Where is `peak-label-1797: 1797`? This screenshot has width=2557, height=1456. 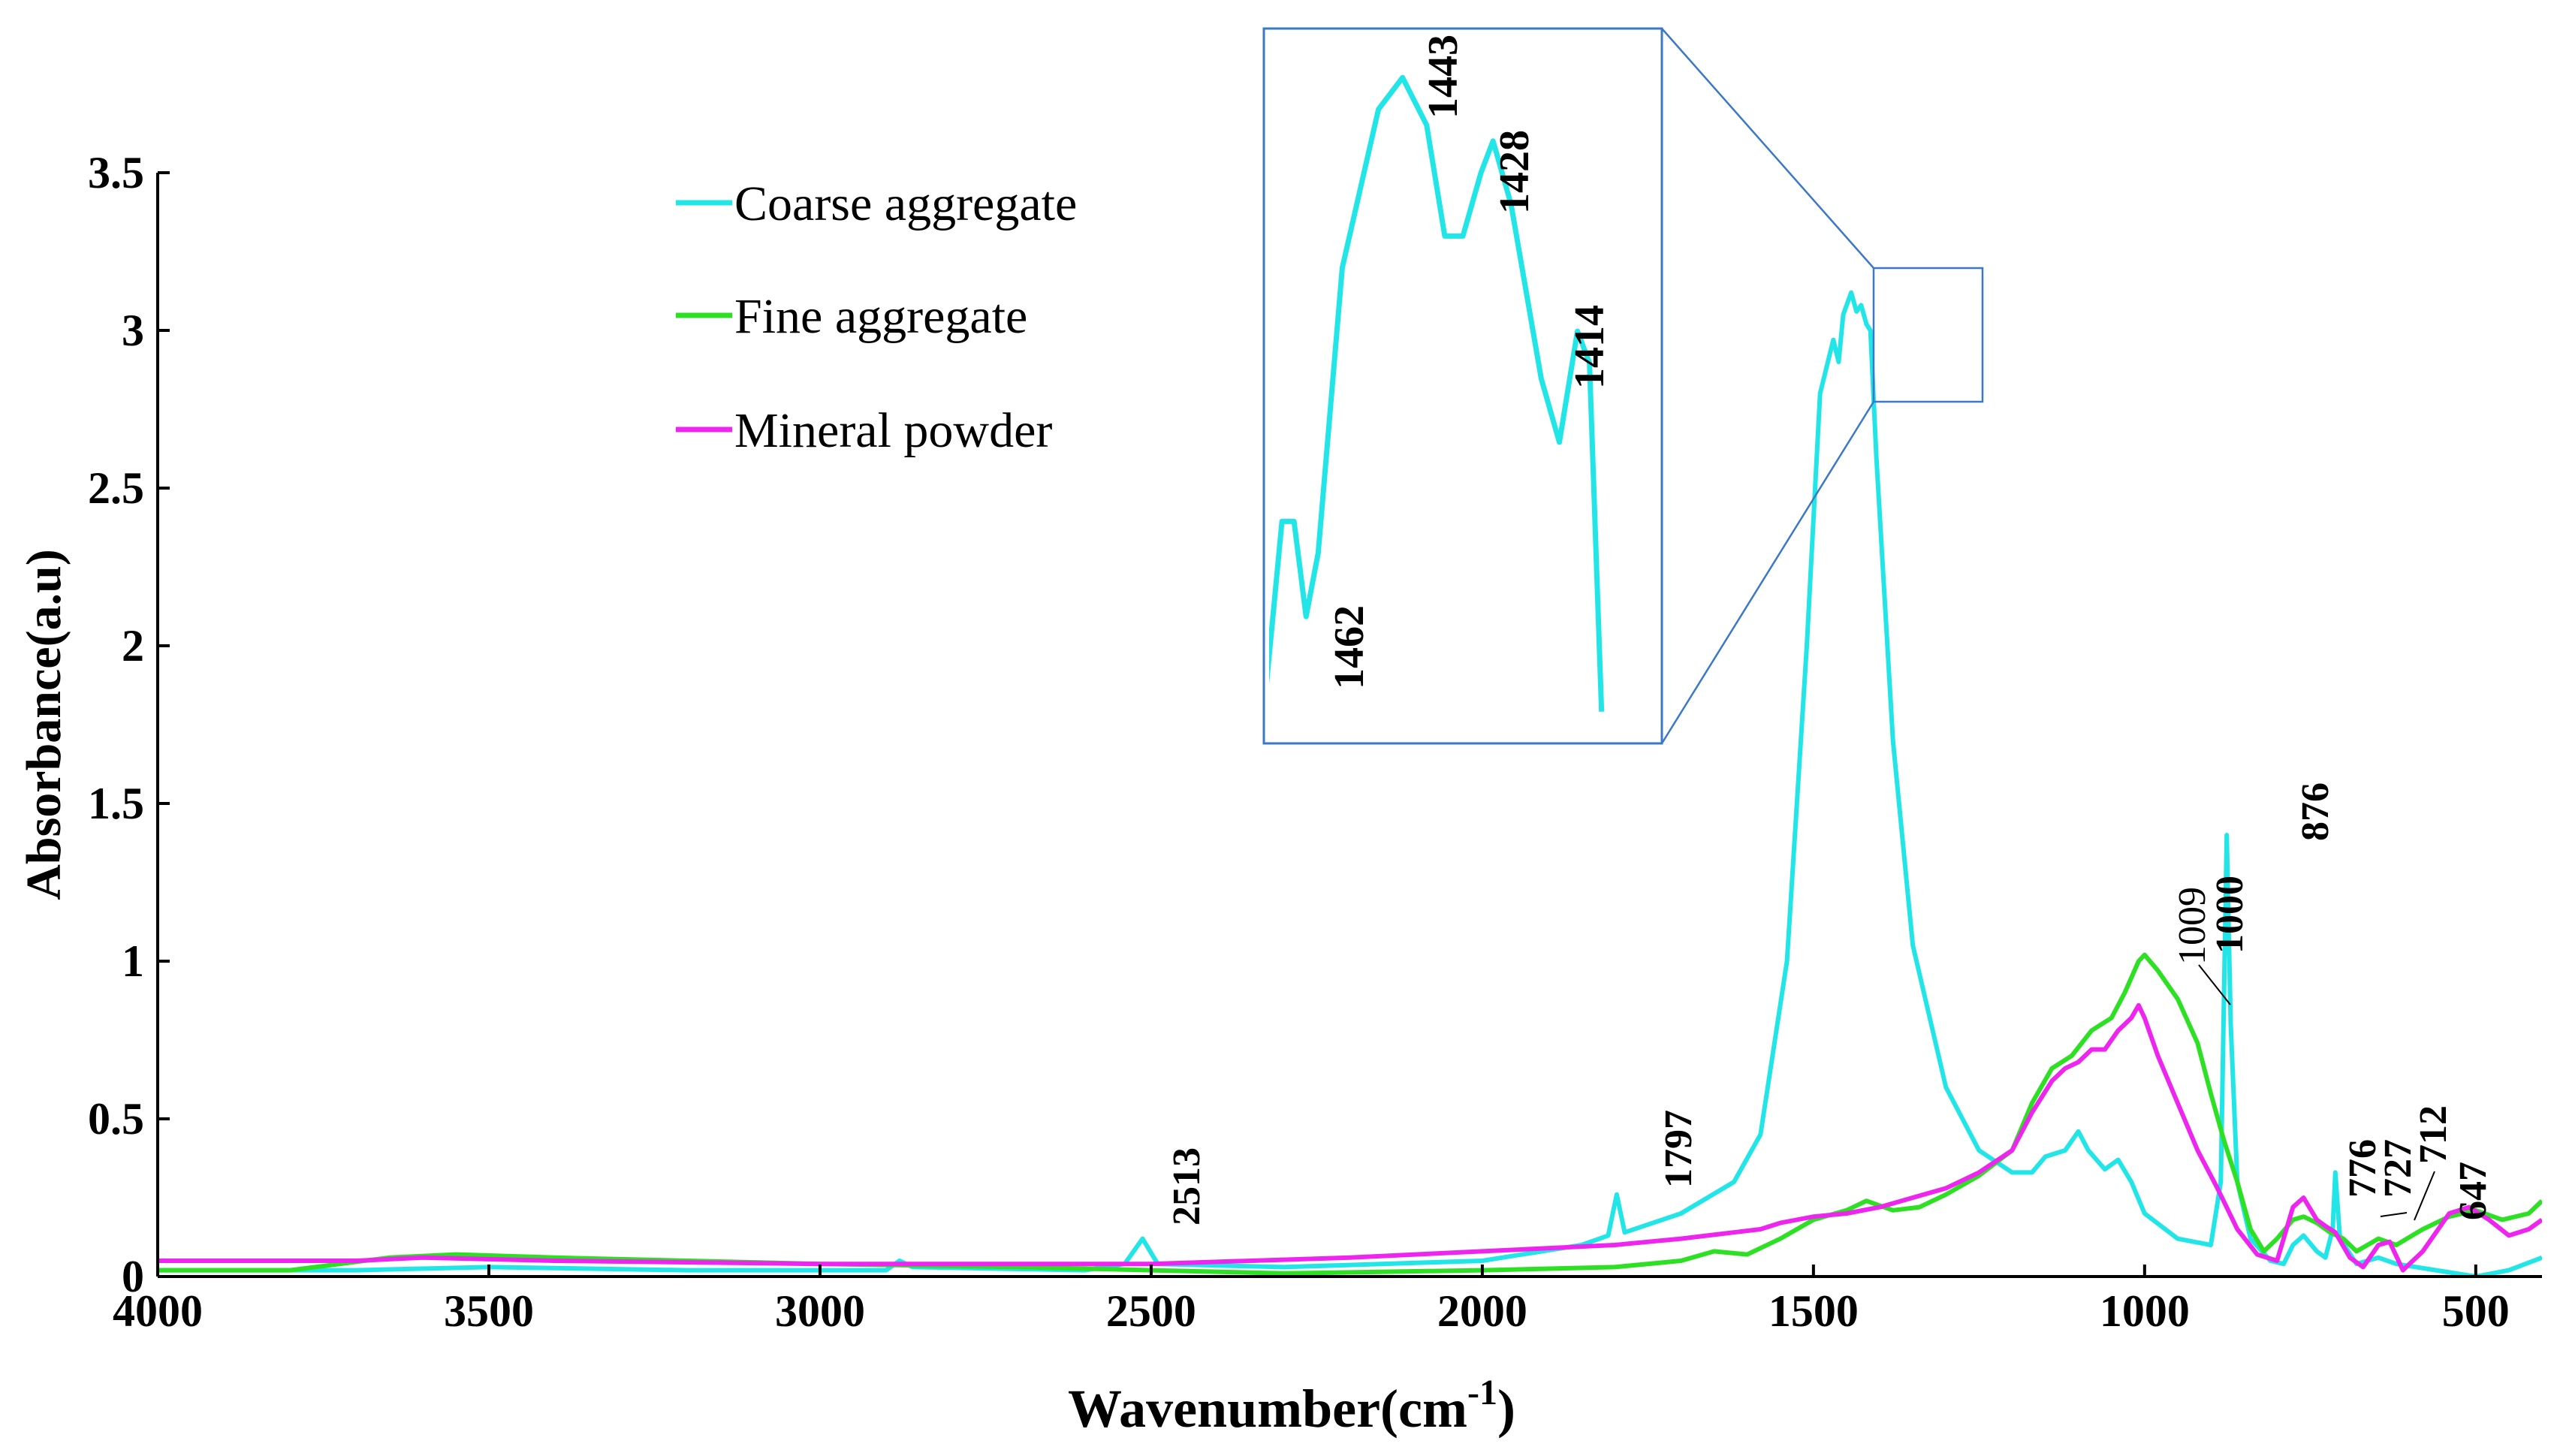 peak-label-1797: 1797 is located at coordinates (1678, 1149).